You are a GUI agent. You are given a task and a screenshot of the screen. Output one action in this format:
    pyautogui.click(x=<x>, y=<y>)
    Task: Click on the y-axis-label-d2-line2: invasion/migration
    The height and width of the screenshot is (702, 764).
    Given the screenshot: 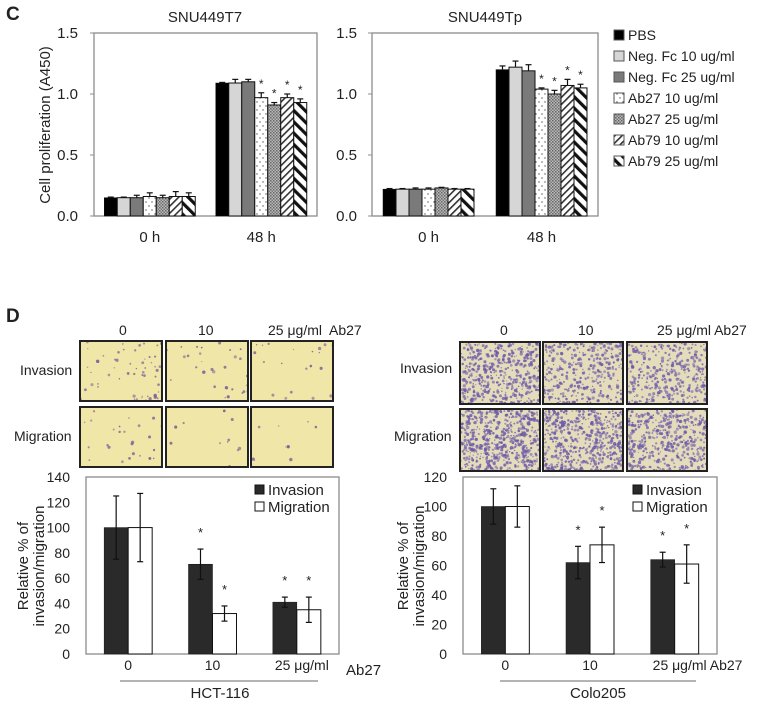 What is the action you would take?
    pyautogui.click(x=419, y=566)
    